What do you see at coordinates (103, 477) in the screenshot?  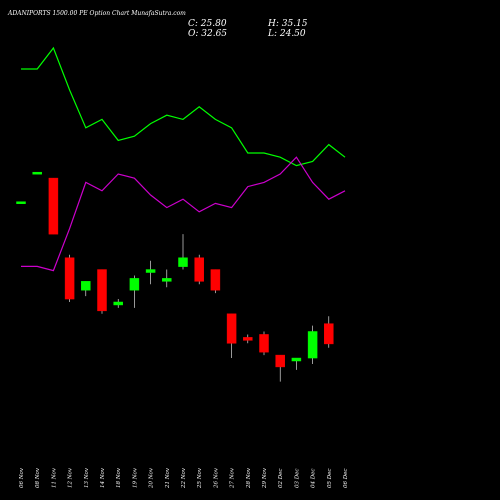 I see `x-tick-label: 14 Nov` at bounding box center [103, 477].